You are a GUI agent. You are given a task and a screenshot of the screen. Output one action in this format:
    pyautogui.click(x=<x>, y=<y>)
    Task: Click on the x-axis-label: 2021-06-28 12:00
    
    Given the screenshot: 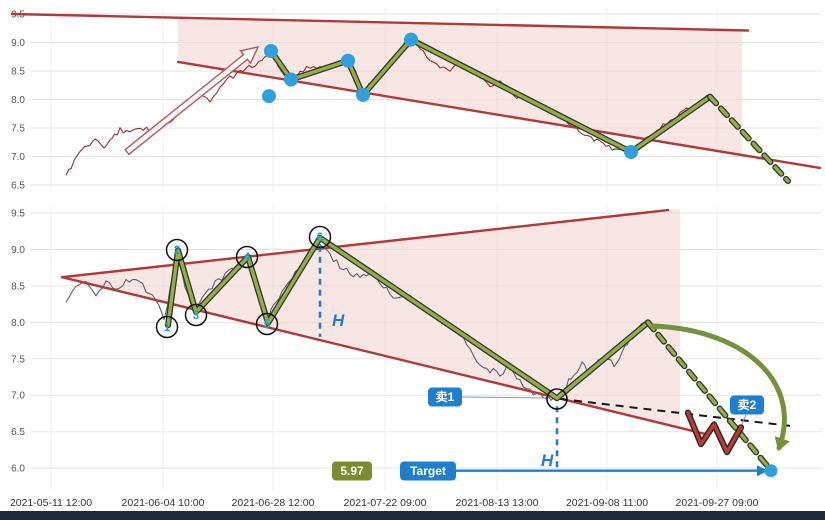 What is the action you would take?
    pyautogui.click(x=273, y=503)
    